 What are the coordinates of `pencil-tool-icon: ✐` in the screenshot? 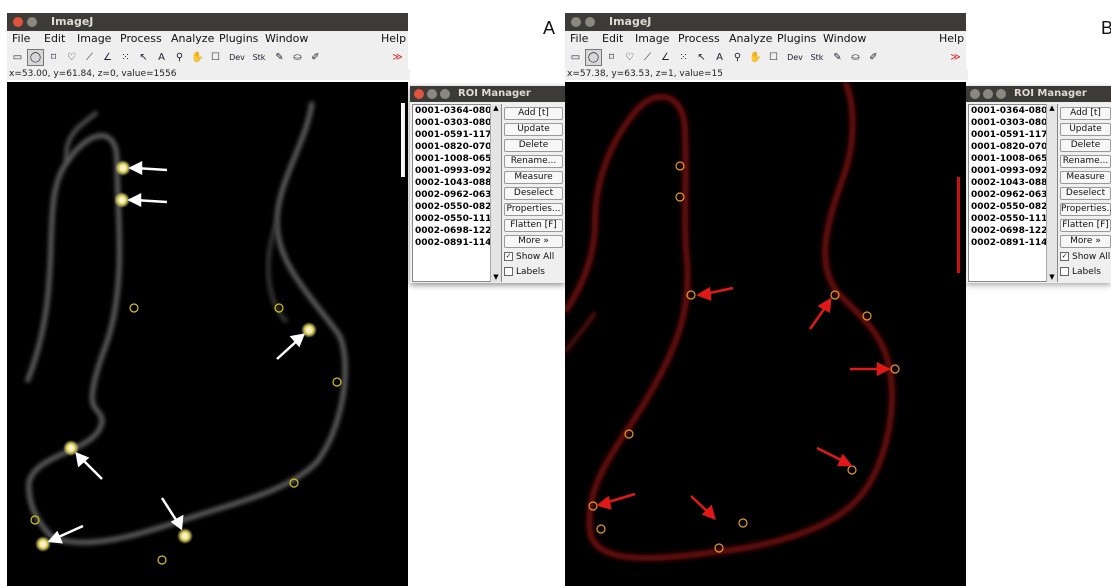 It's located at (315, 57).